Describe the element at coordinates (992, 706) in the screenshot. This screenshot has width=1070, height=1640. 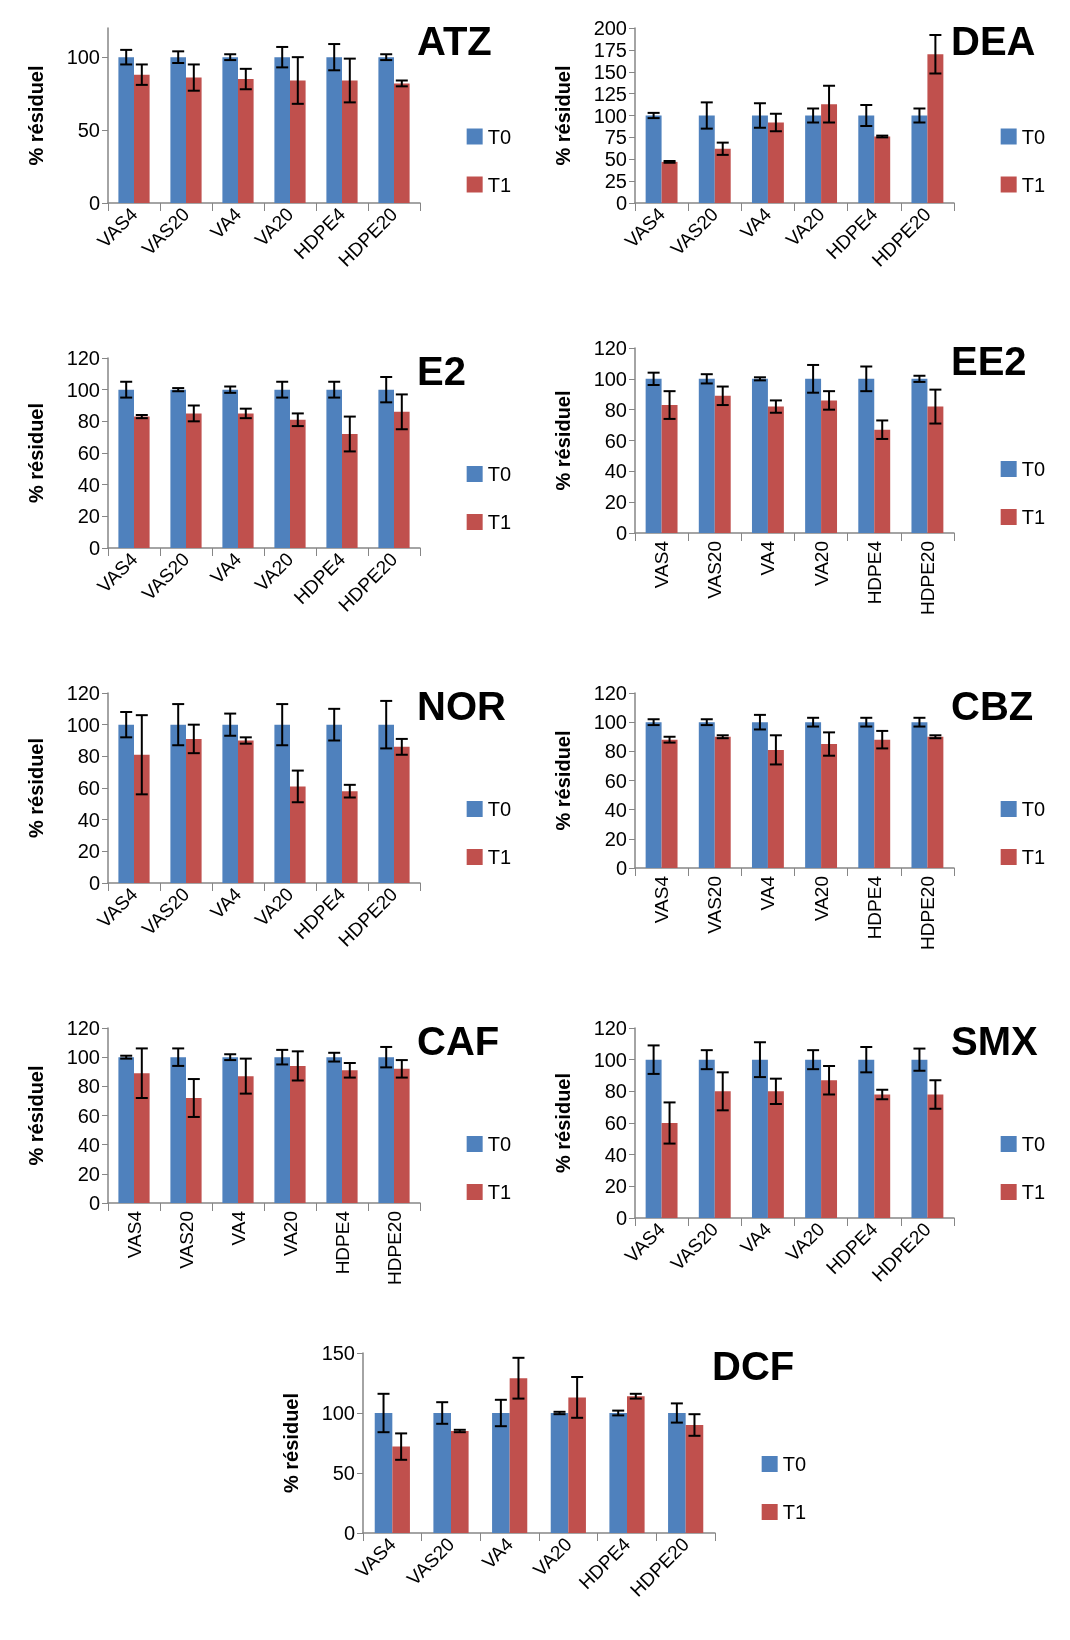
I see `chart-title: CBZ` at that location.